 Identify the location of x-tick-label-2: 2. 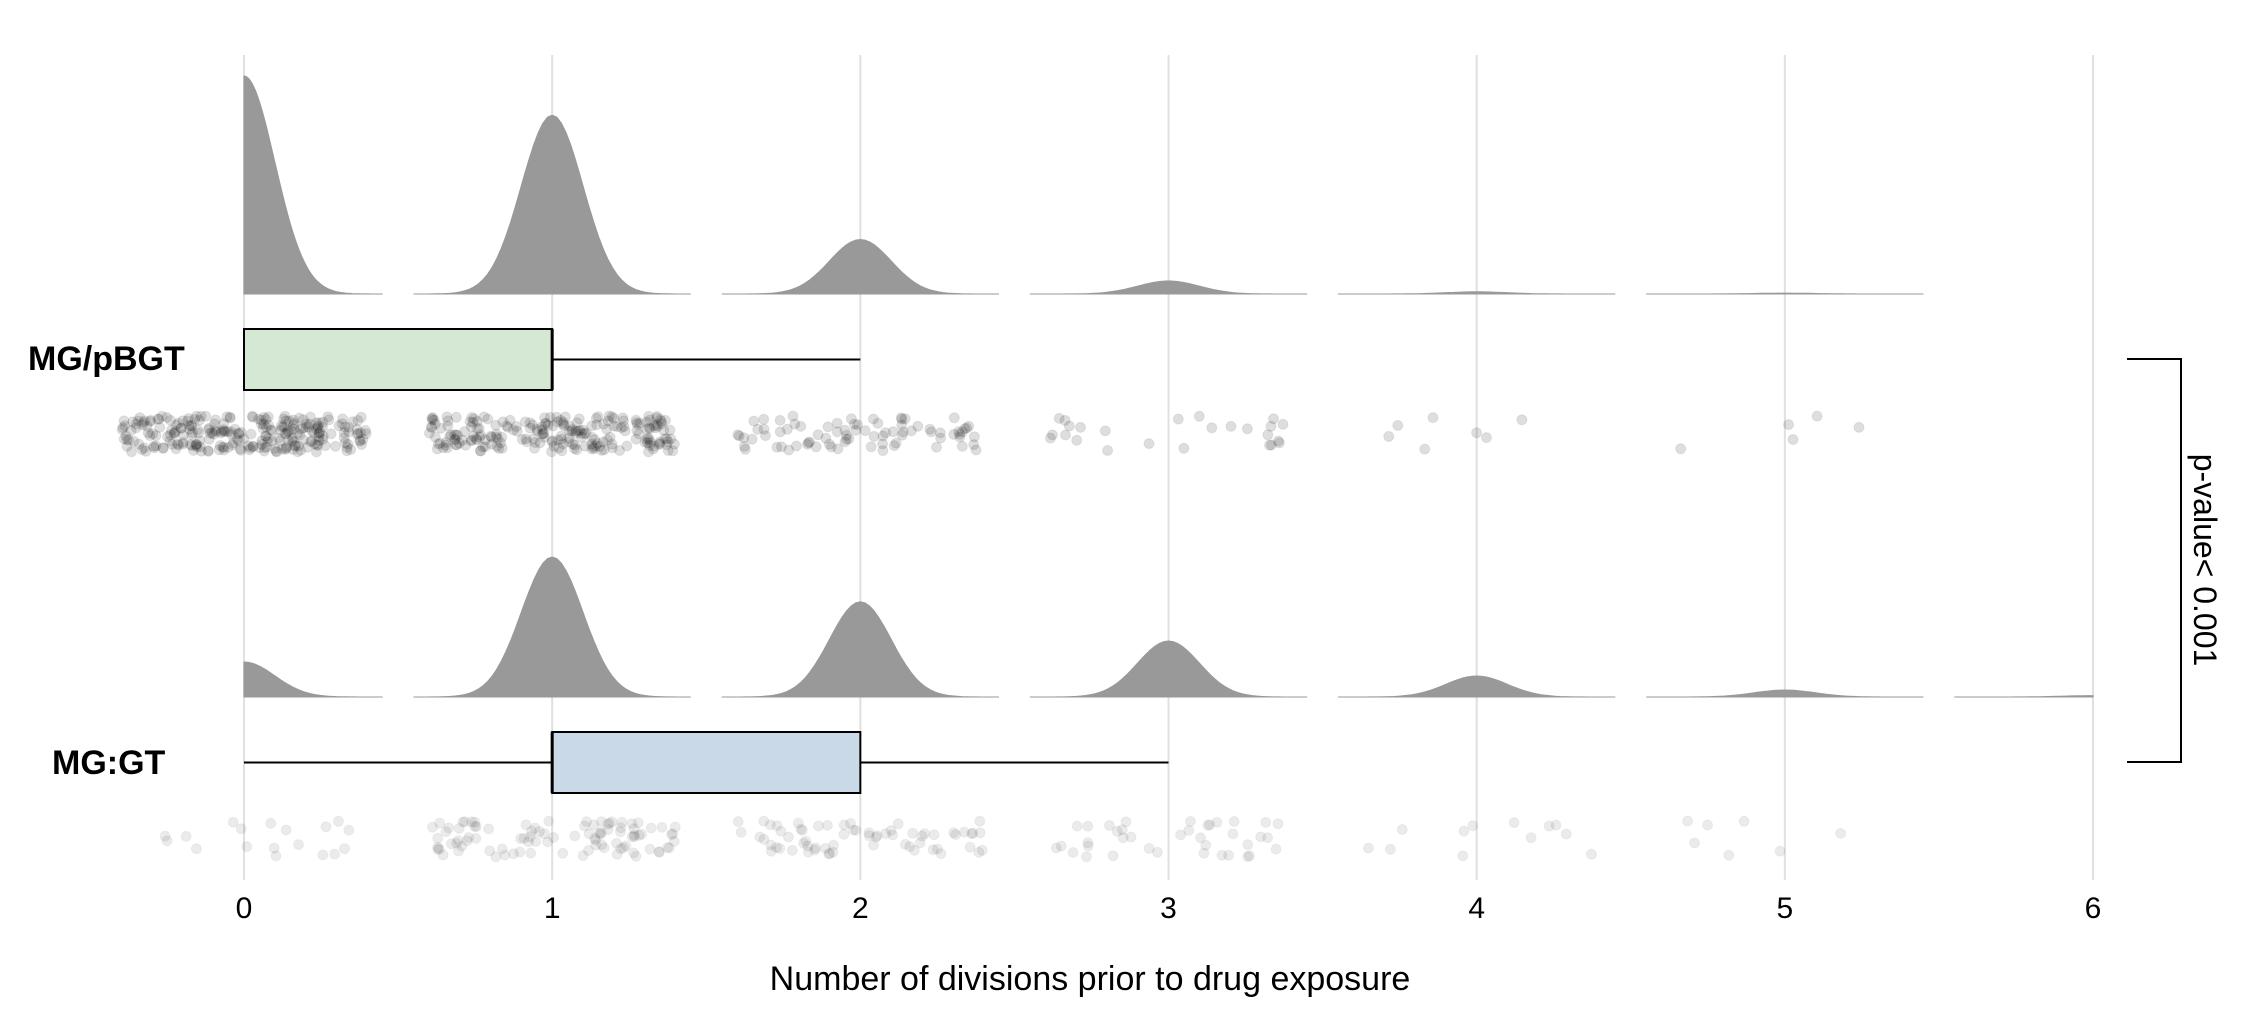
(860, 908).